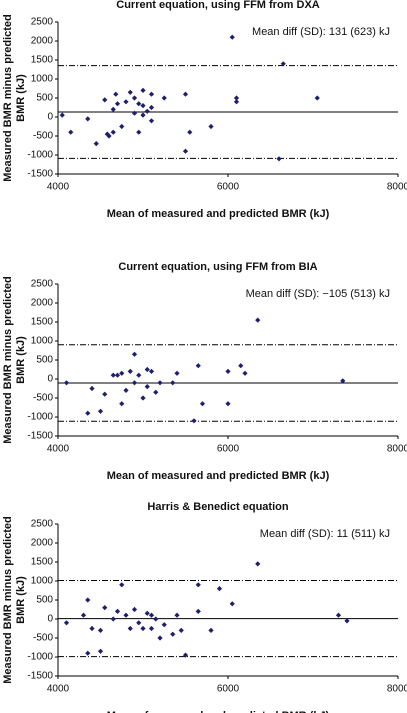  I want to click on chart-title: Current equation, using FFM from BIA, so click(217, 267).